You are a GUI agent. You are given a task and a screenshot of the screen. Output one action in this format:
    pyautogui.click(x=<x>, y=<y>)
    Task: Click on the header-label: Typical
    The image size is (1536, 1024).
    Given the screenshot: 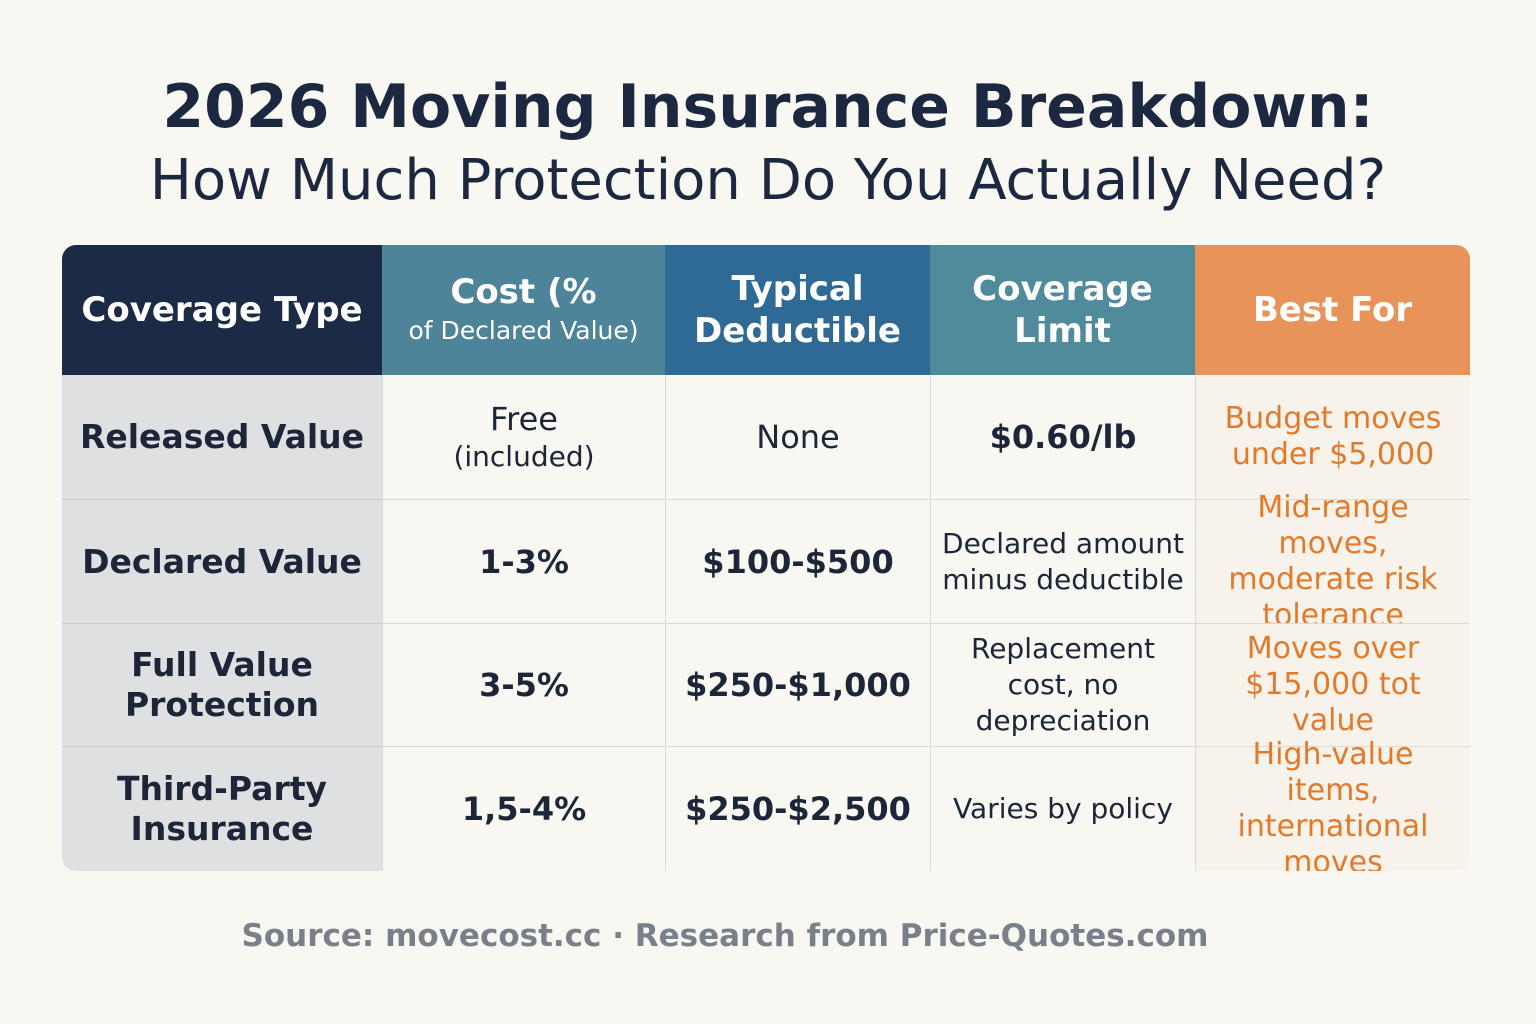 What is the action you would take?
    pyautogui.click(x=797, y=289)
    